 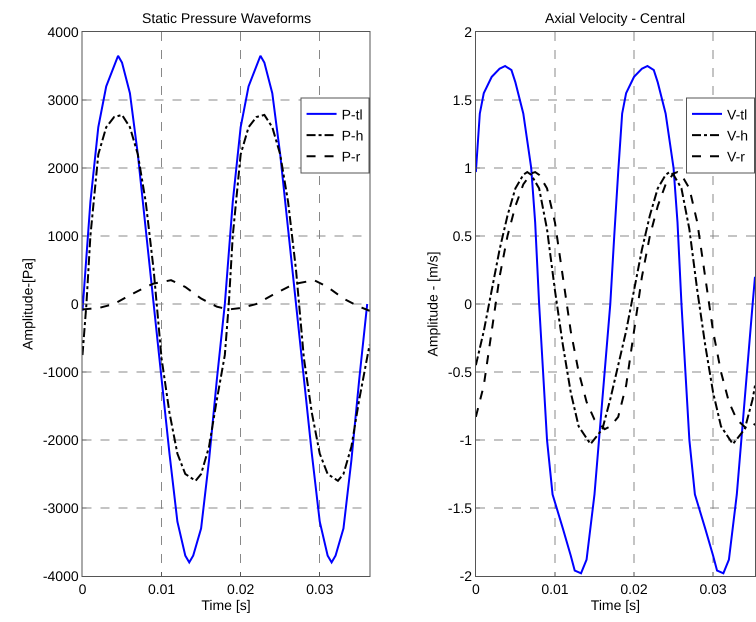 I want to click on legend-label: P-tl, so click(x=352, y=114).